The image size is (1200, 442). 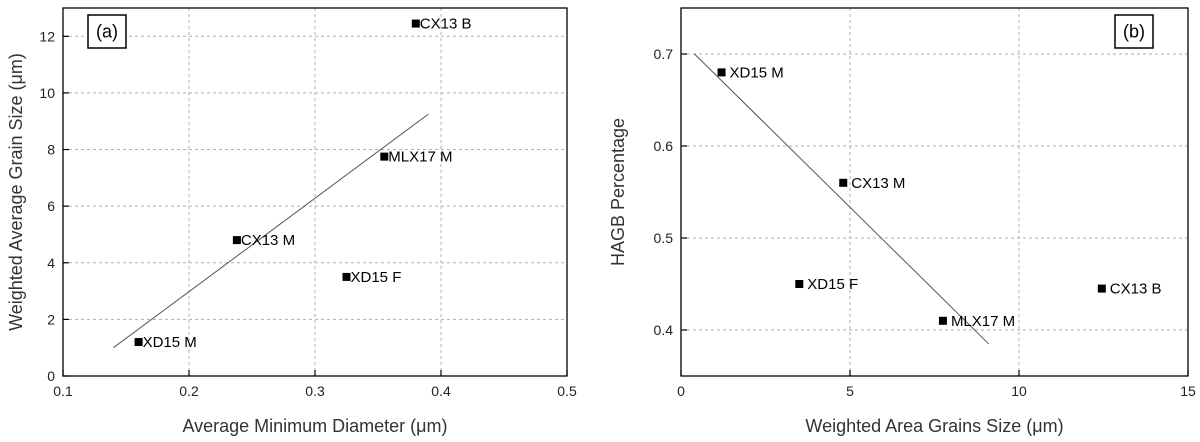 What do you see at coordinates (315, 391) in the screenshot?
I see `x-tick-label: 0.3` at bounding box center [315, 391].